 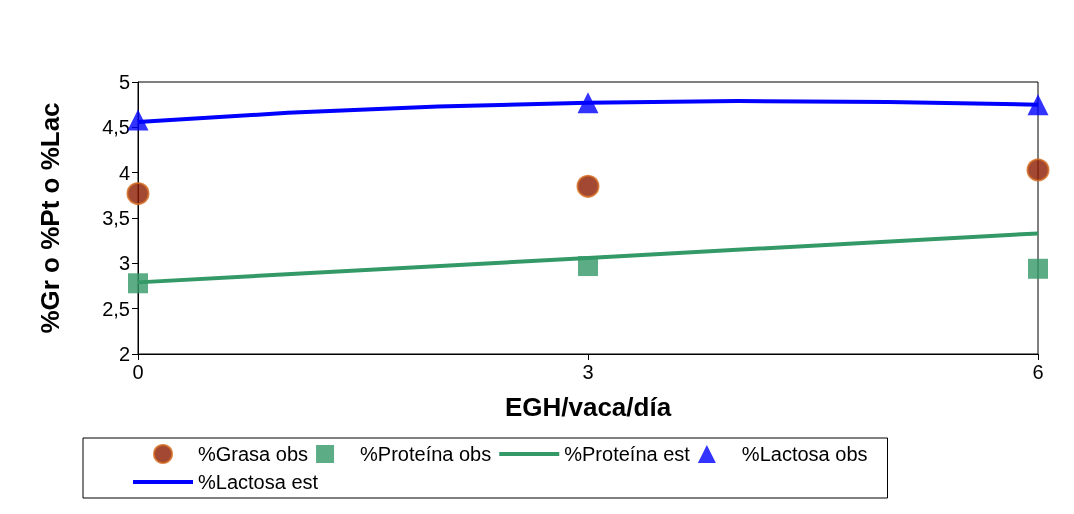 I want to click on y-tick-label: 5, so click(x=124, y=82).